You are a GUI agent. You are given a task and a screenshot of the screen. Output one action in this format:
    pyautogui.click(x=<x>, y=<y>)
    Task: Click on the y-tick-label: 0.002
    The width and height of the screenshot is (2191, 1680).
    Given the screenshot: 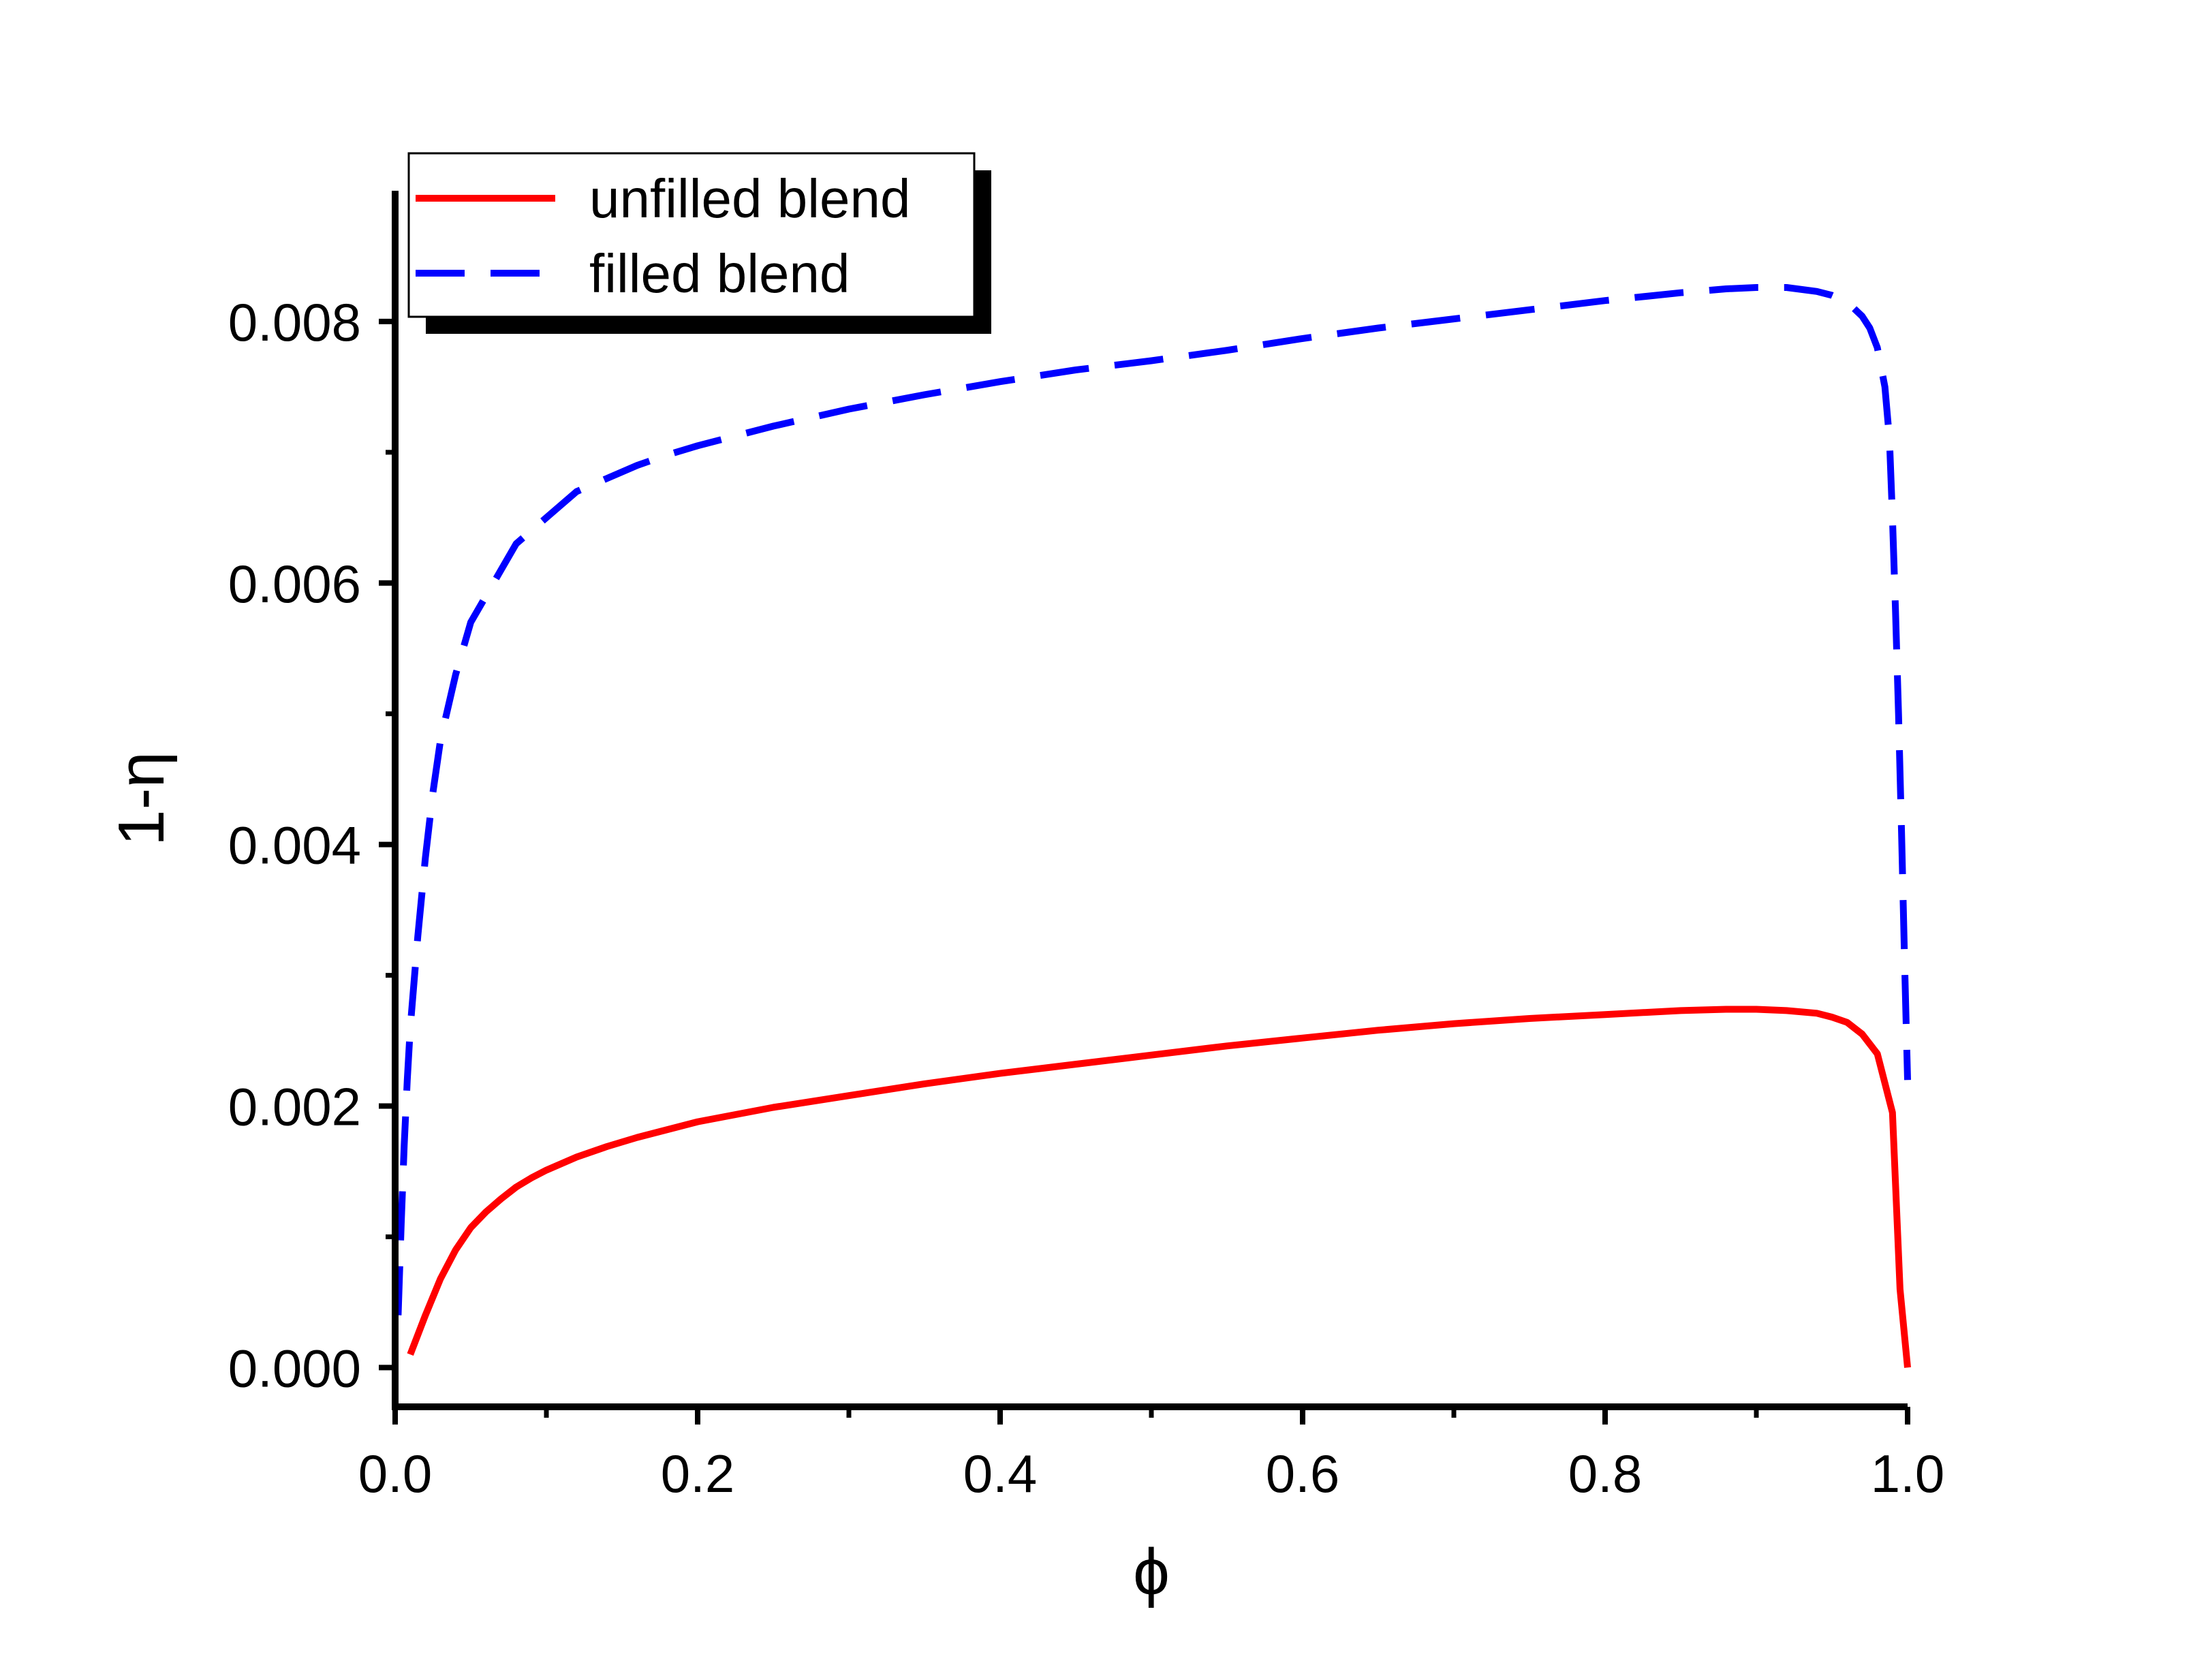 What is the action you would take?
    pyautogui.click(x=294, y=1107)
    